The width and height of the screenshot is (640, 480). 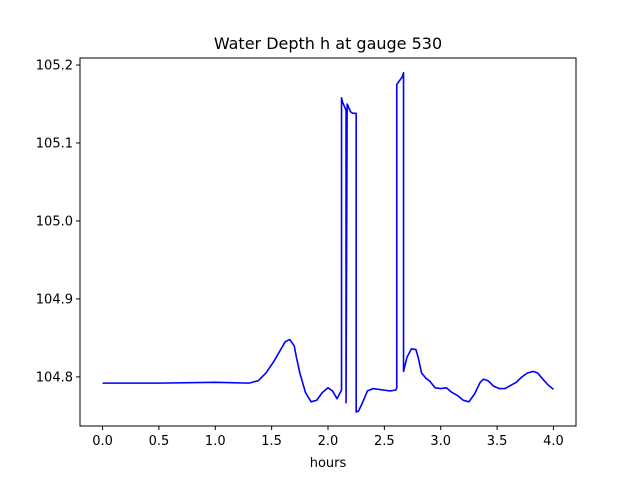 What do you see at coordinates (54, 221) in the screenshot?
I see `y-tick-label: 105.0` at bounding box center [54, 221].